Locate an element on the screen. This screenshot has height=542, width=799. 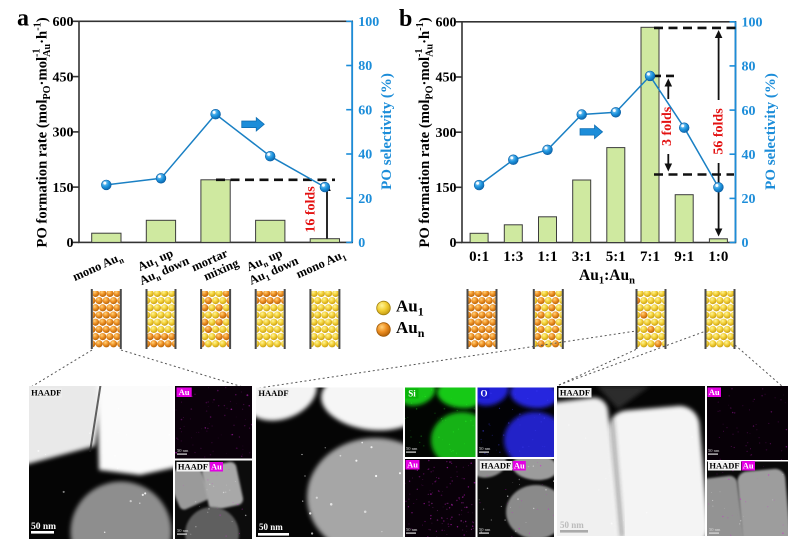
svg-text: 3 folds is located at coordinates (667, 126).